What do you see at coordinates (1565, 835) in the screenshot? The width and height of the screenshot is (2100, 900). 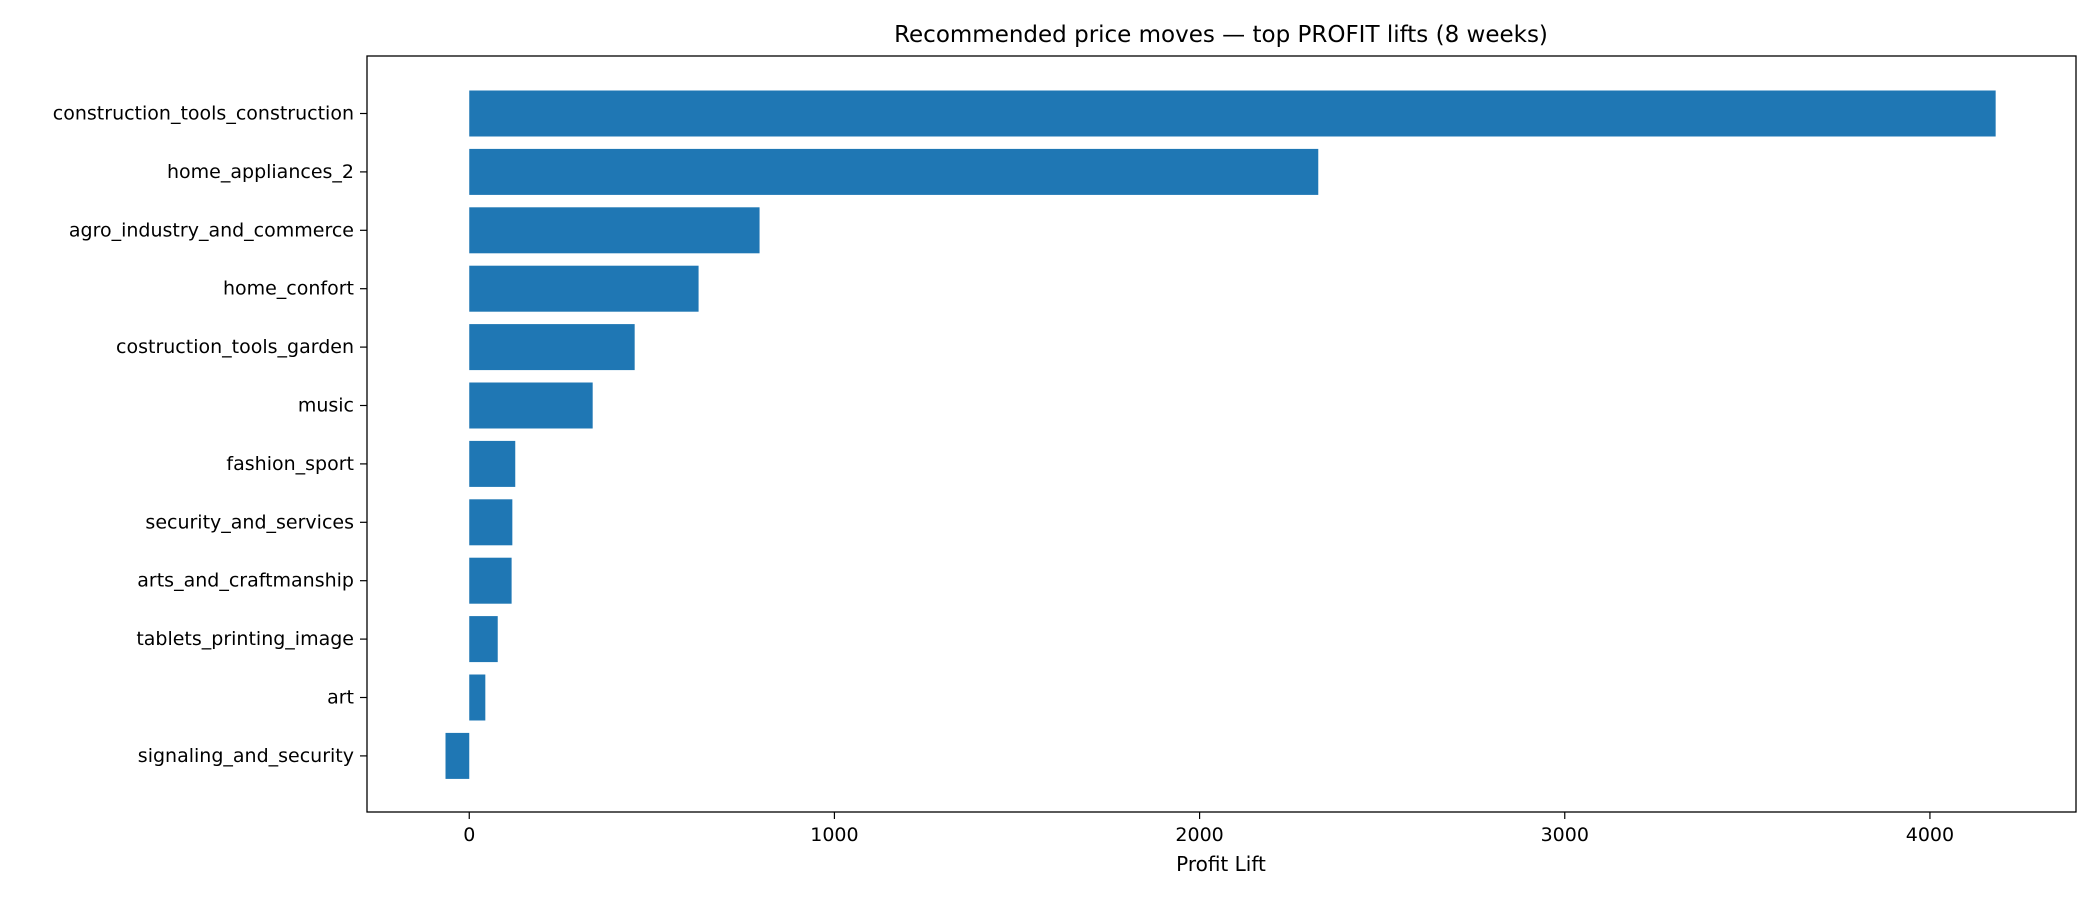 I see `x-tick-label: 3000` at bounding box center [1565, 835].